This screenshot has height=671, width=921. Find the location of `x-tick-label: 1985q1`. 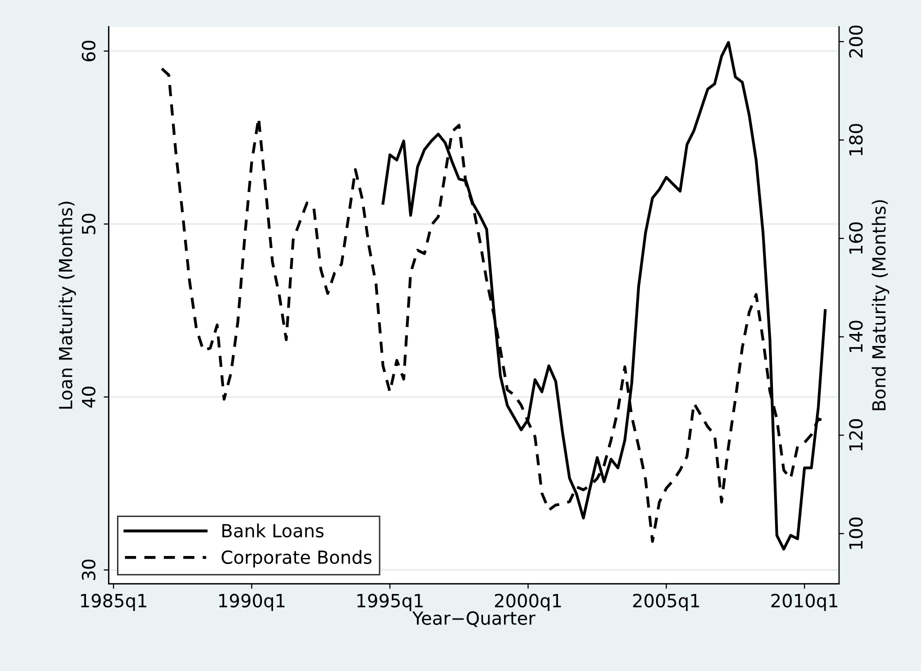

x-tick-label: 1985q1 is located at coordinates (113, 602).